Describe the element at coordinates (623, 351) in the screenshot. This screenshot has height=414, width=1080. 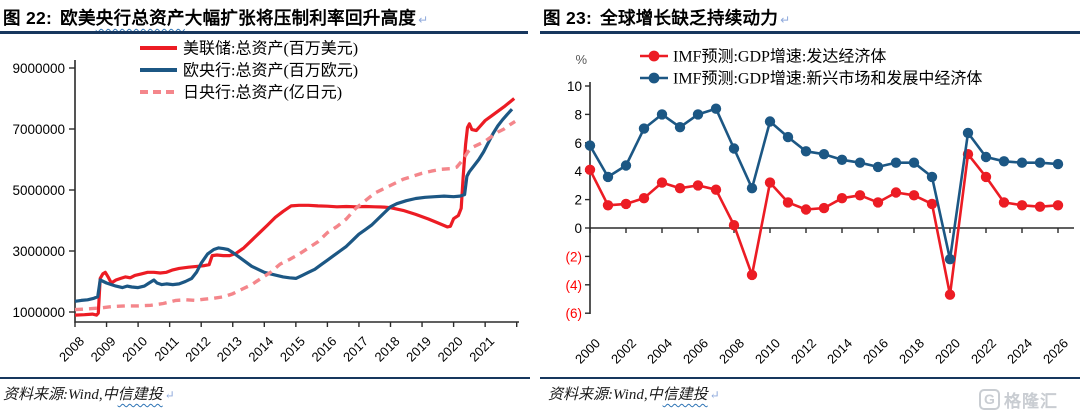
I see `x-tick-label: 2002` at that location.